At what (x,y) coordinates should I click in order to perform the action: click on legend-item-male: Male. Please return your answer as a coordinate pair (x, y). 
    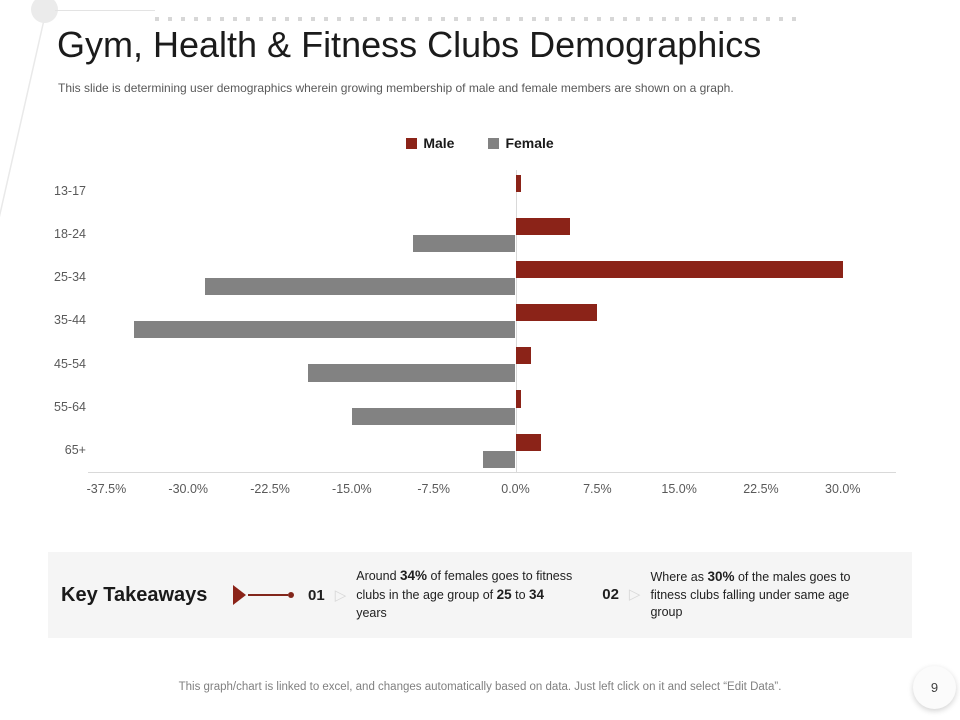
    Looking at the image, I should click on (430, 143).